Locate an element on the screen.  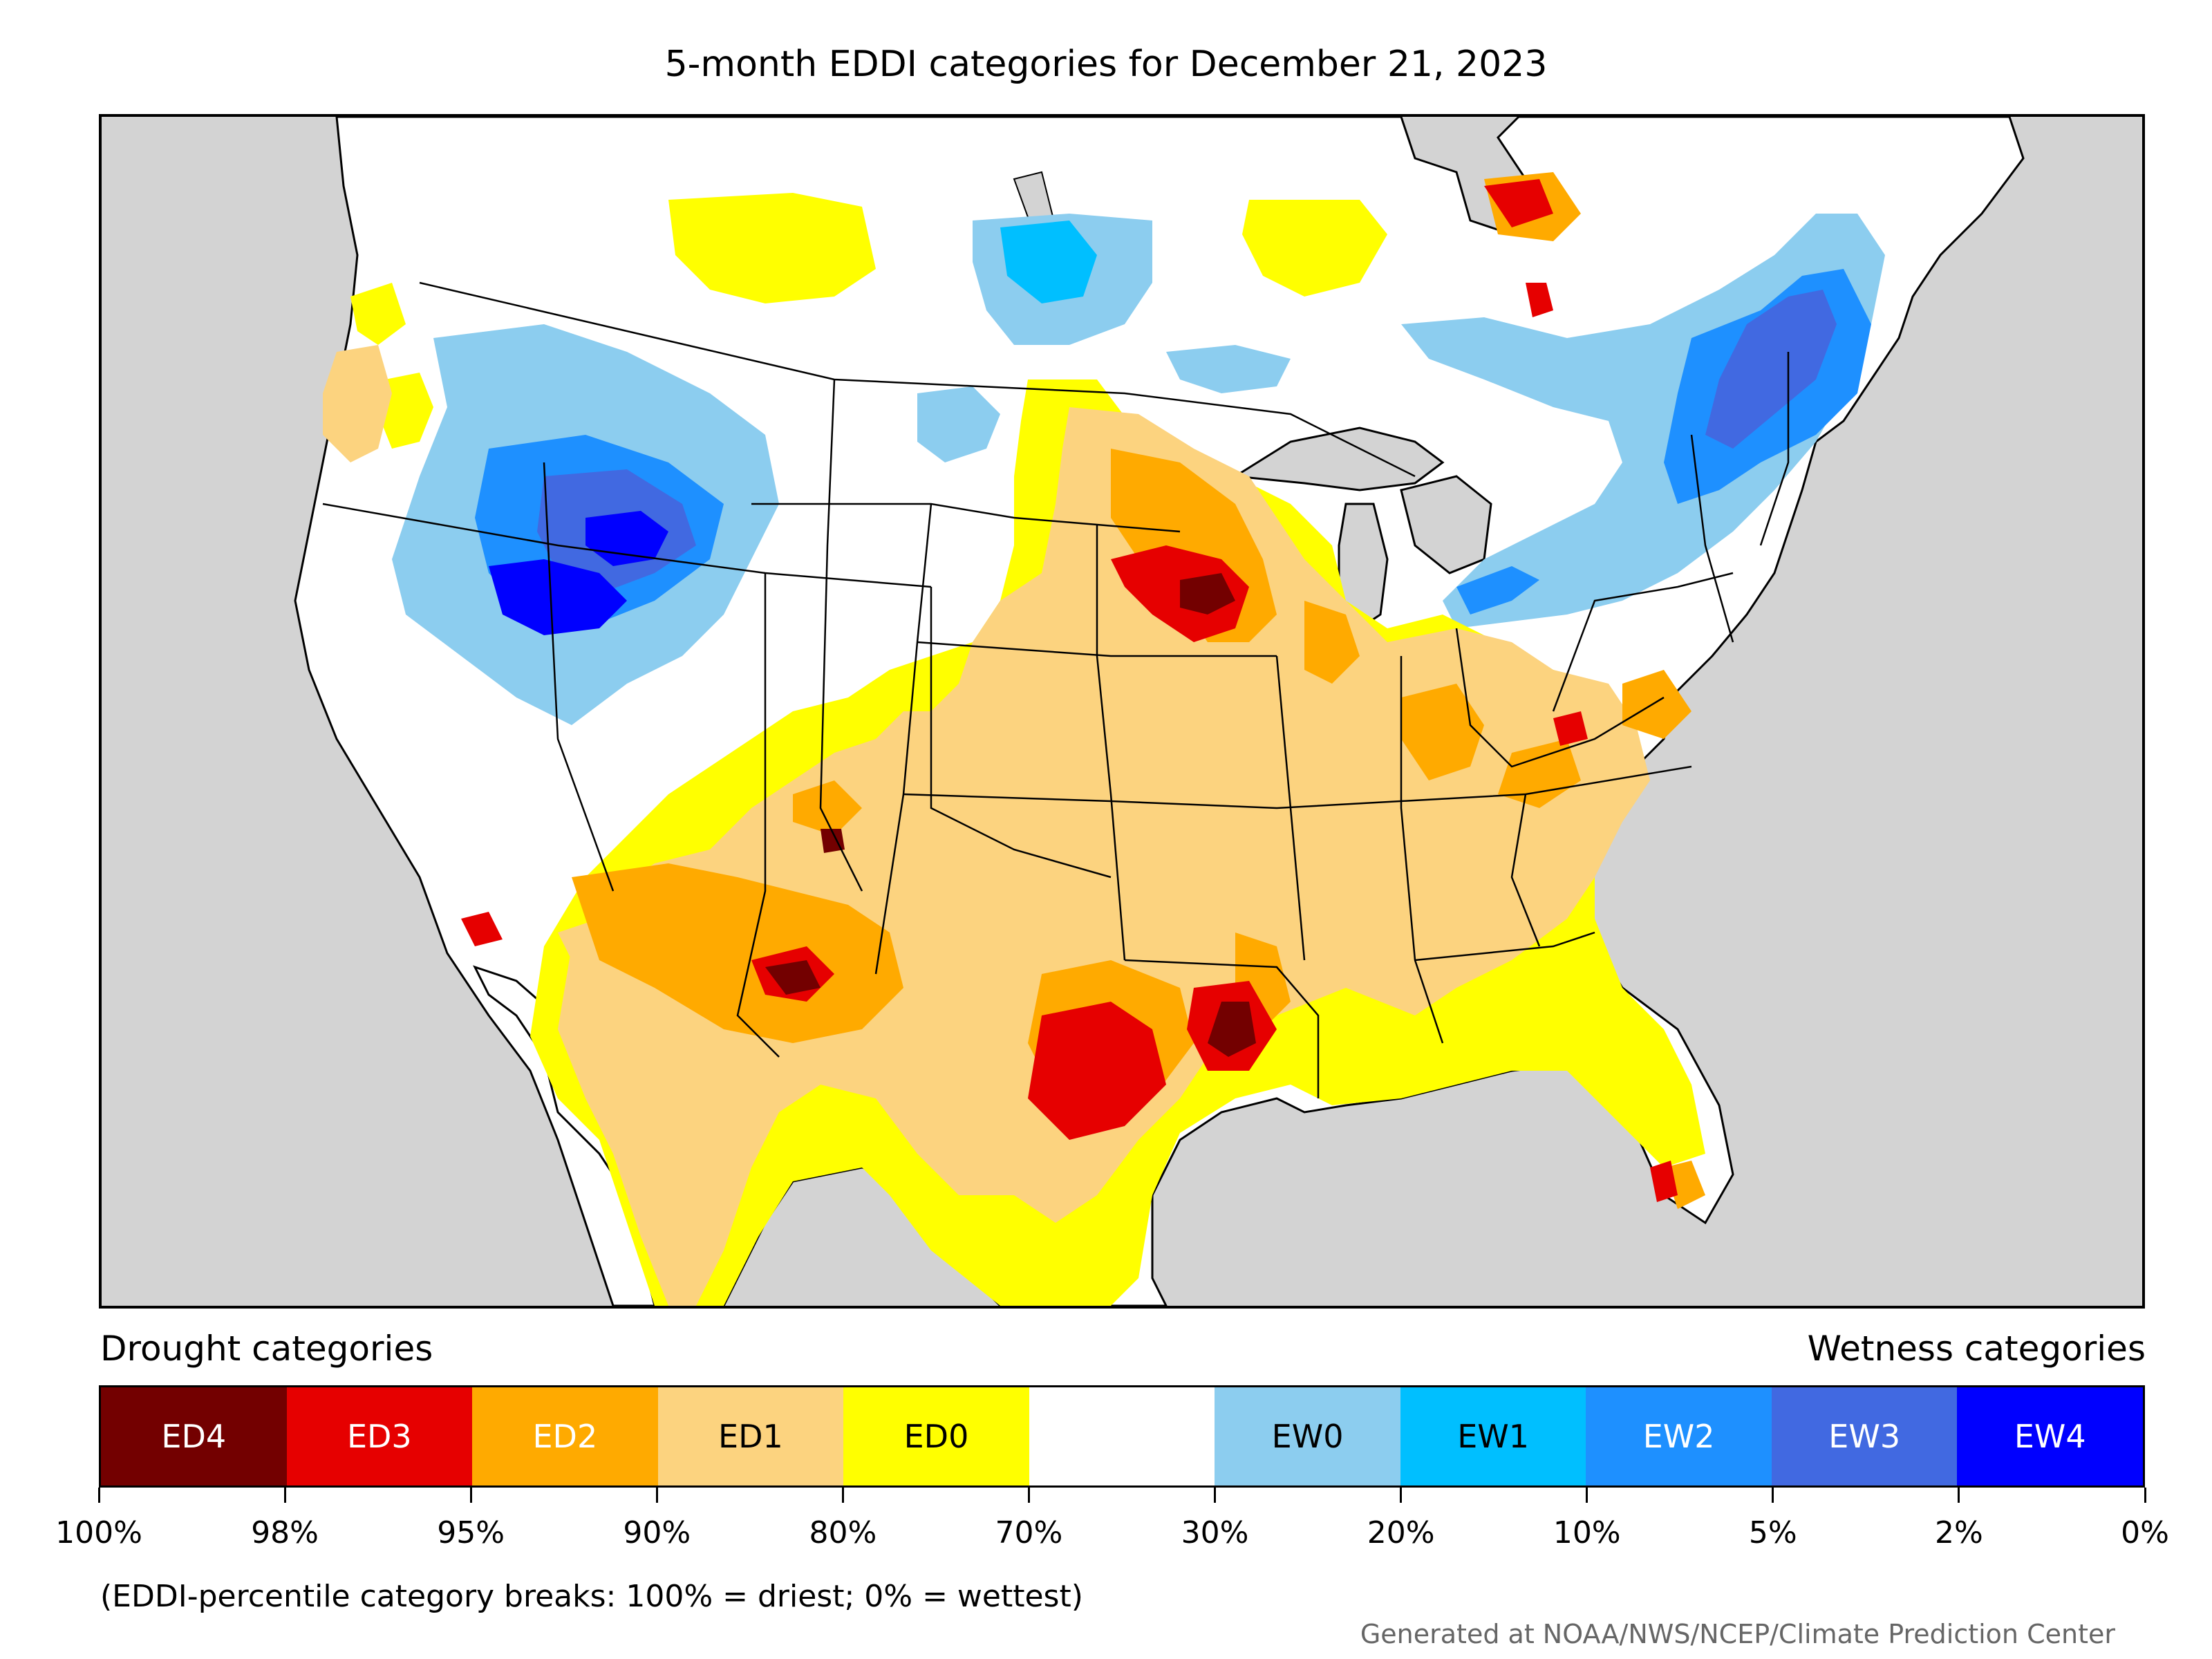
category-swatch-ew2: EW2 is located at coordinates (1679, 1436).